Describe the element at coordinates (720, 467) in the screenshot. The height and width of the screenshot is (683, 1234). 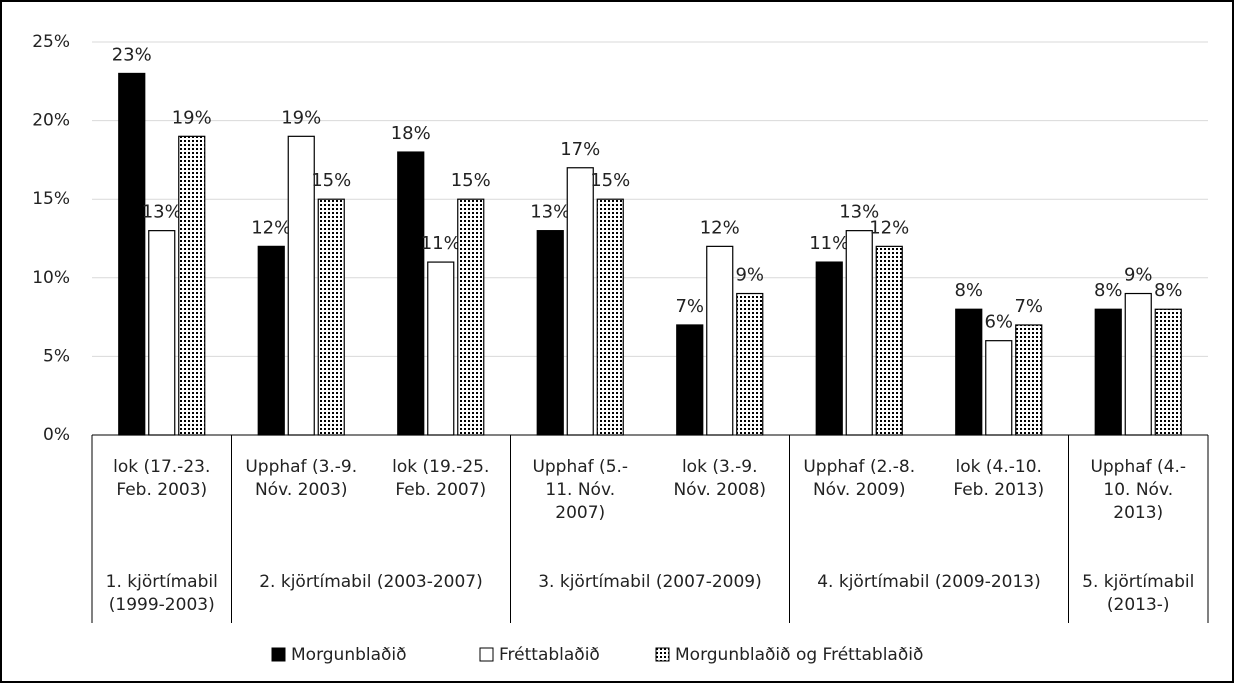
I see `x-tick-label: lok (3.-9.` at that location.